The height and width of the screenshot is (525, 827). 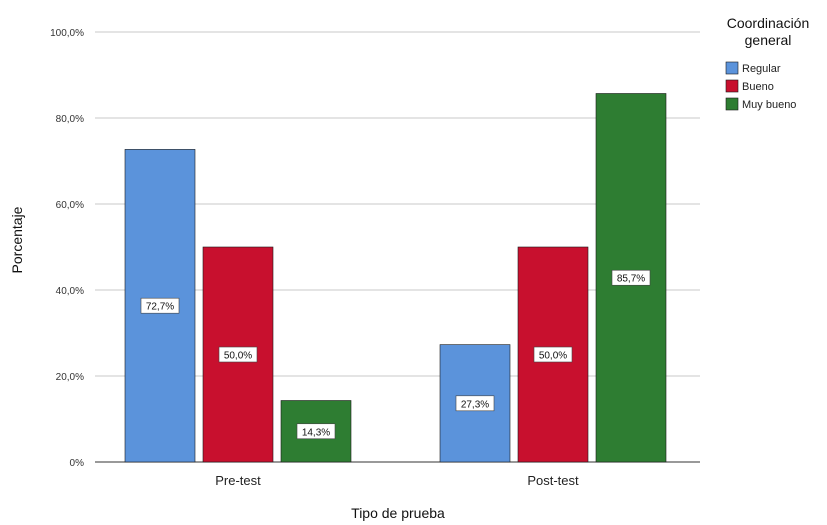 What do you see at coordinates (17, 239) in the screenshot?
I see `y-axis-title: Porcentaje` at bounding box center [17, 239].